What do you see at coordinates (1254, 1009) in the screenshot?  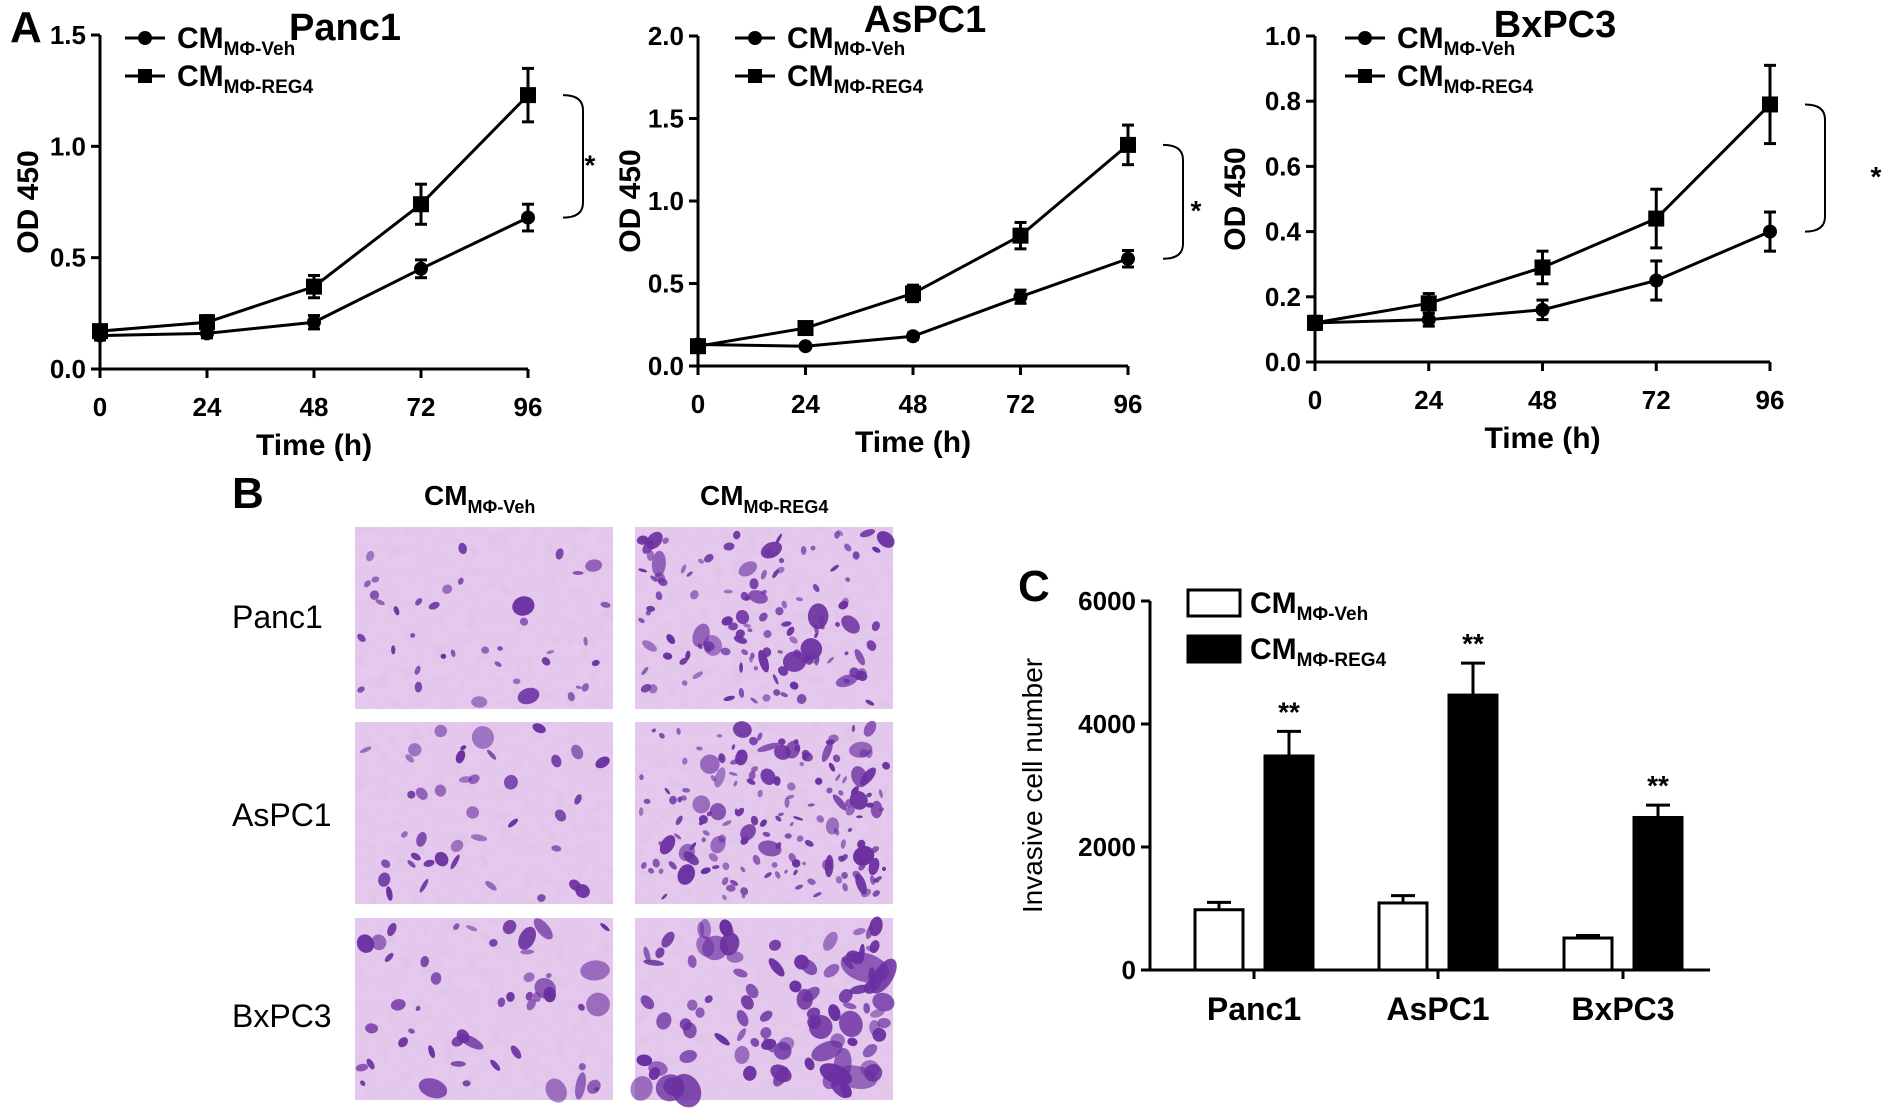 I see `category-label: Panc1` at bounding box center [1254, 1009].